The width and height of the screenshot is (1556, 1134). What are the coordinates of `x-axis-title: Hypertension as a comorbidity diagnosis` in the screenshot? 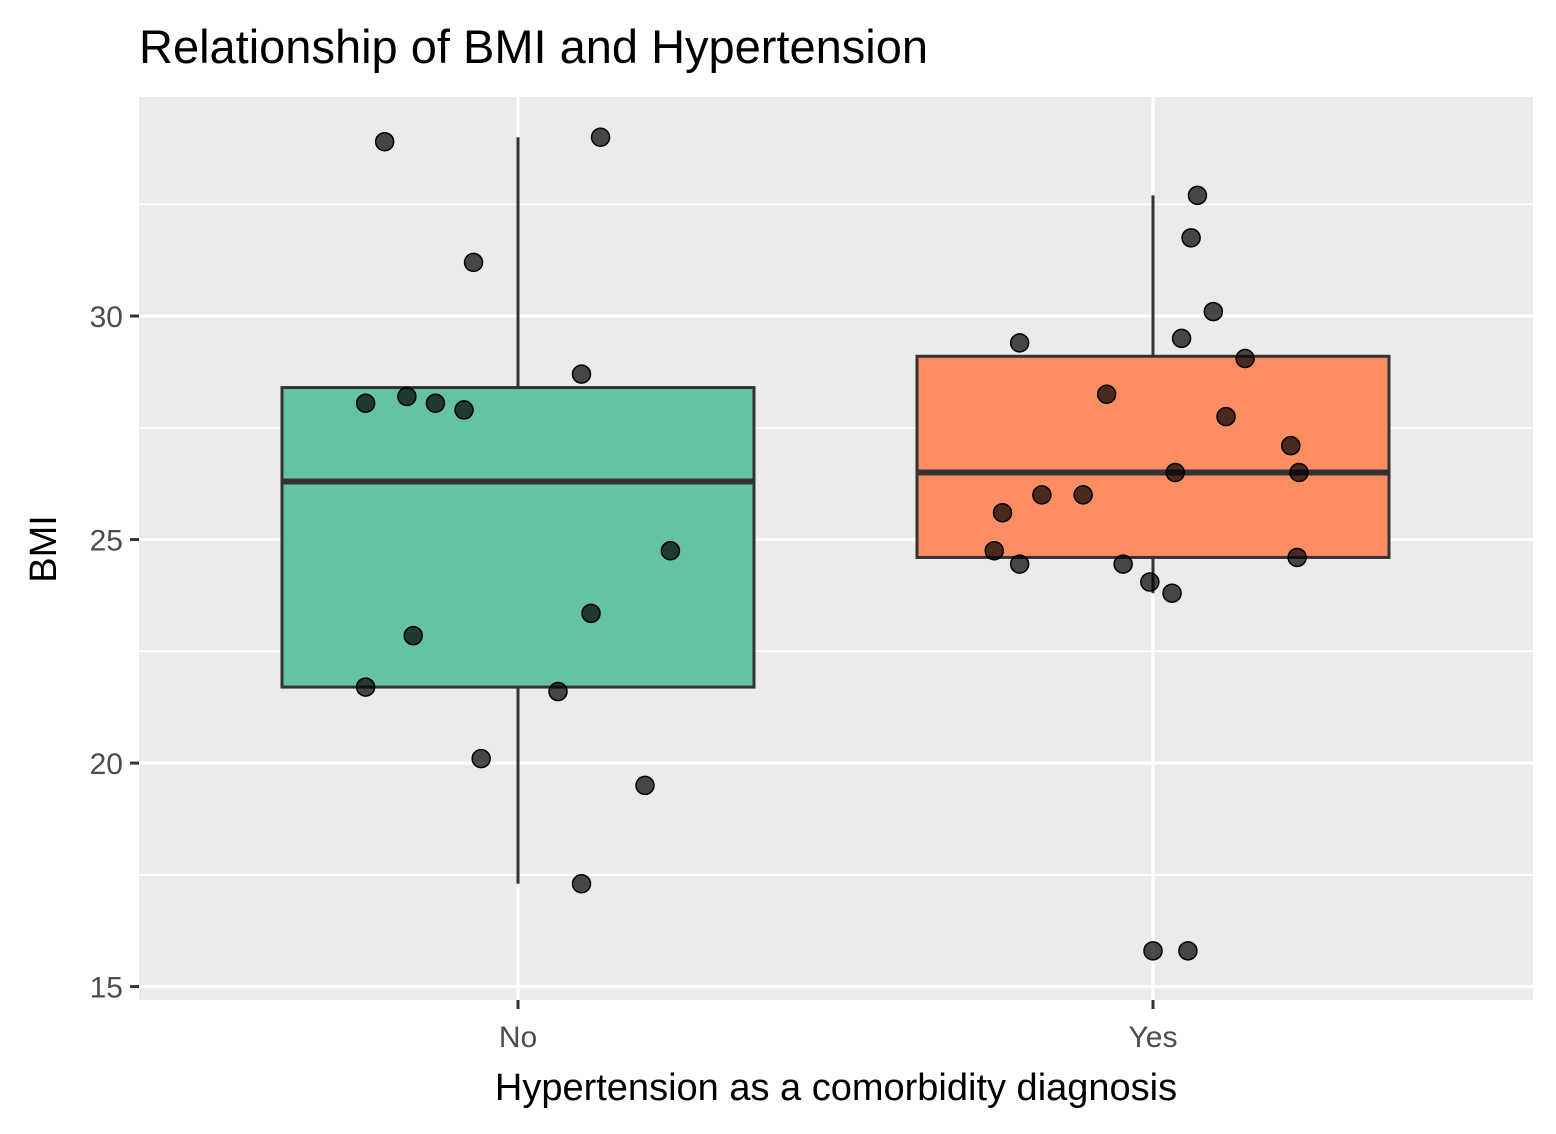 It's located at (836, 1088).